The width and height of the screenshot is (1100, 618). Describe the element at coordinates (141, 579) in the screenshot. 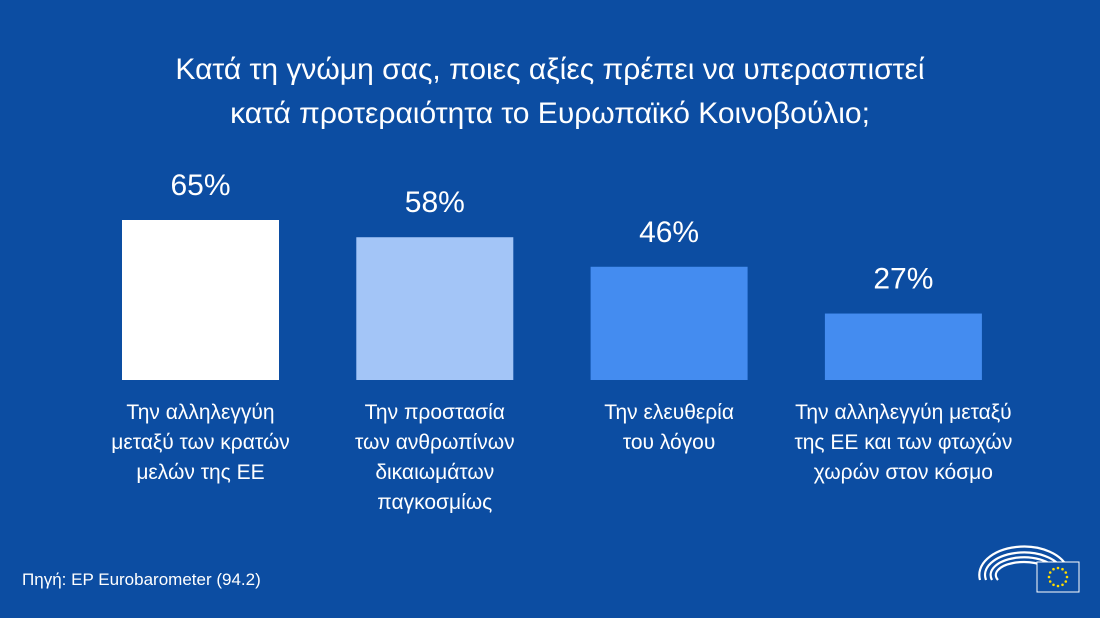

I see `source-note: Πηγή: EP Eurobarometer (94.2)` at that location.